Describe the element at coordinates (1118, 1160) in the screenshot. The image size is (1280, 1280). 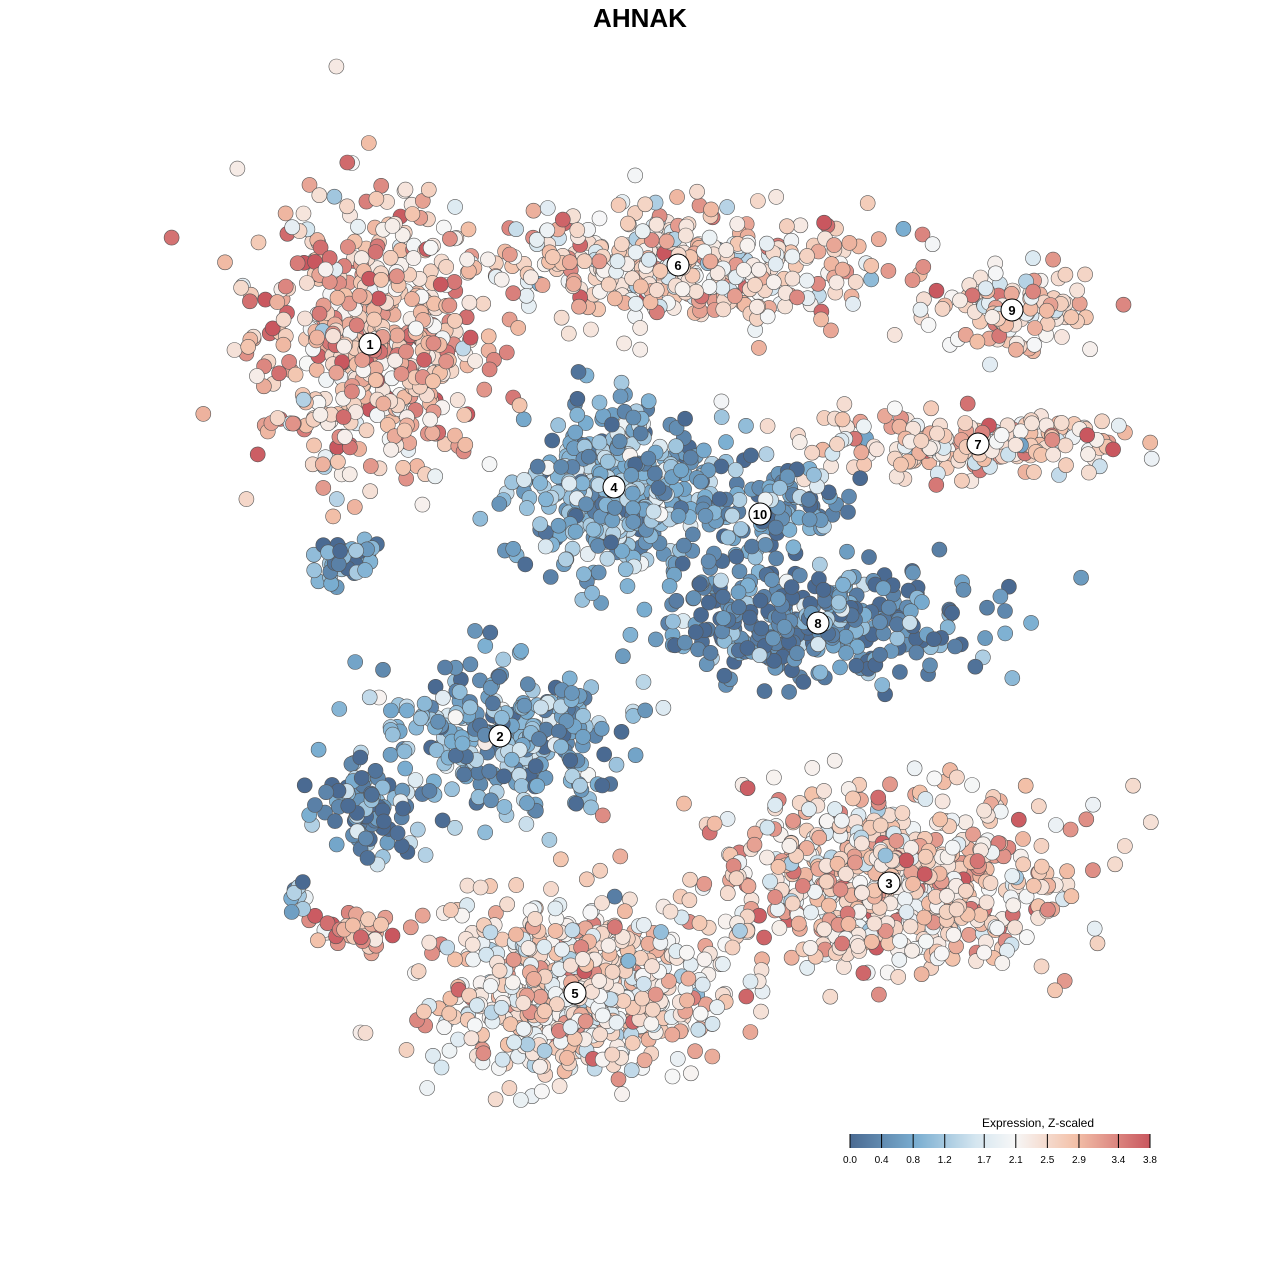
I see `legend-tick-label: 3.4` at that location.